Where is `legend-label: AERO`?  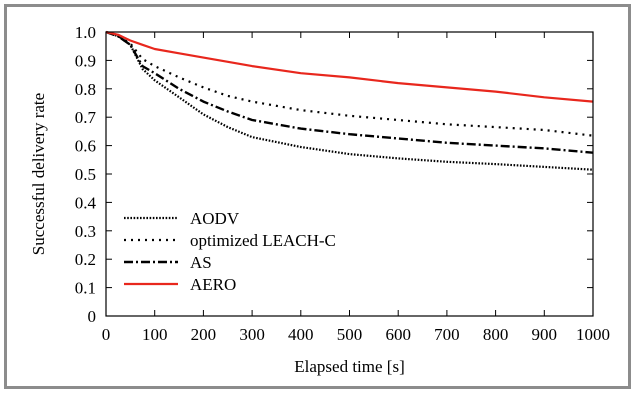 legend-label: AERO is located at coordinates (213, 284).